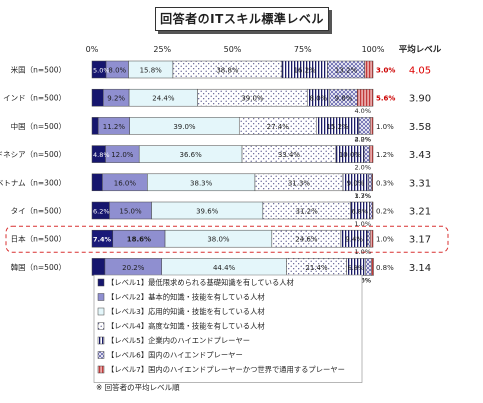 This screenshot has height=403, width=483. What do you see at coordinates (38, 70) in the screenshot?
I see `category-label: 米国（n=500）` at bounding box center [38, 70].